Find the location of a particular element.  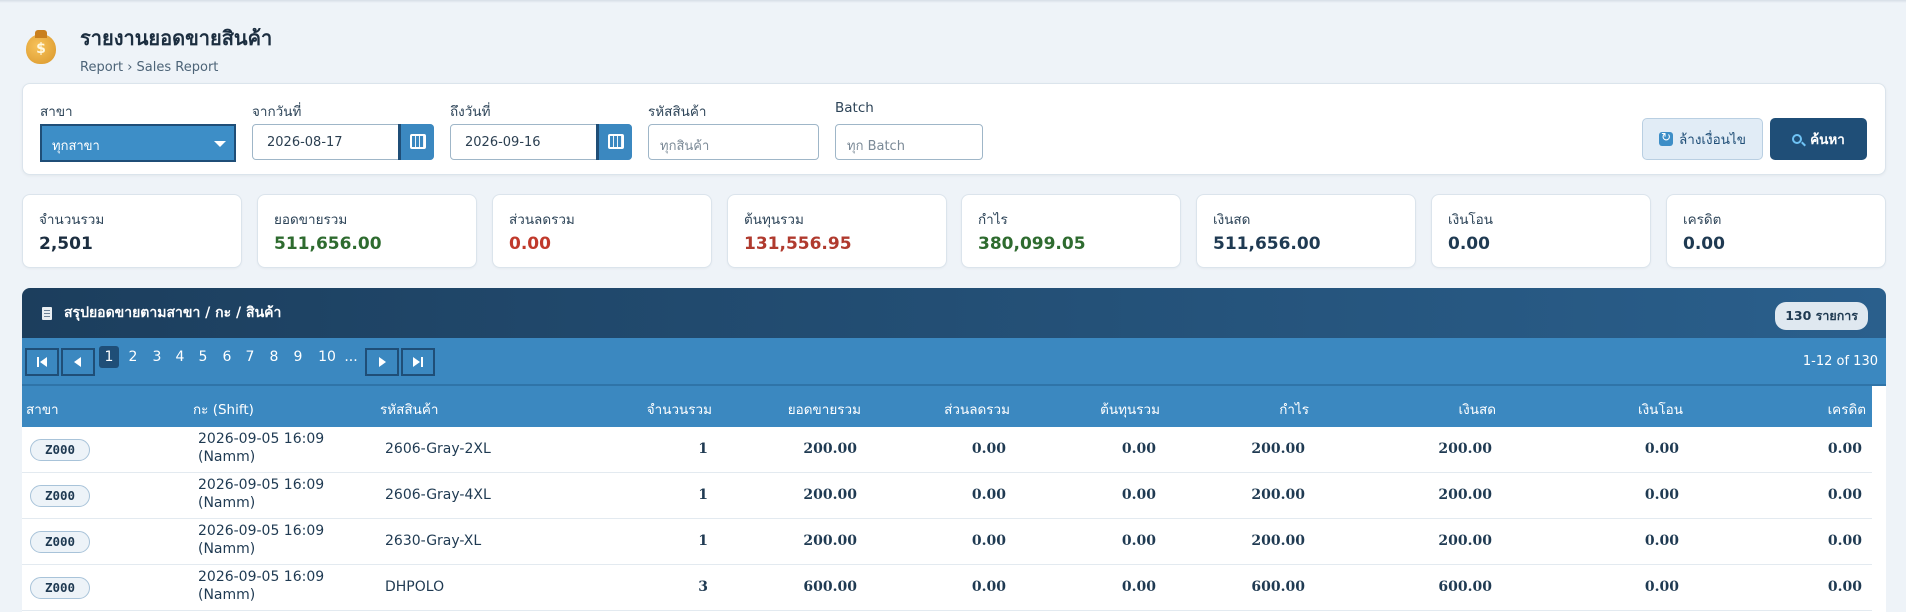

from-date-input: 2026-08-17 is located at coordinates (343, 142).